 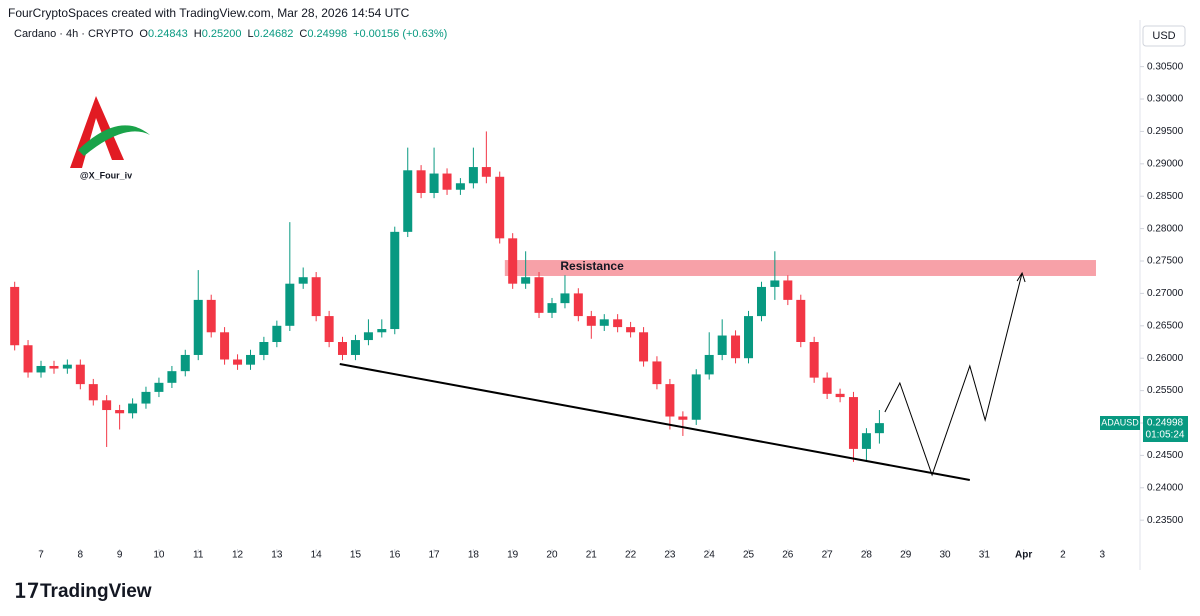 What do you see at coordinates (513, 555) in the screenshot?
I see `x-tick-label: 19` at bounding box center [513, 555].